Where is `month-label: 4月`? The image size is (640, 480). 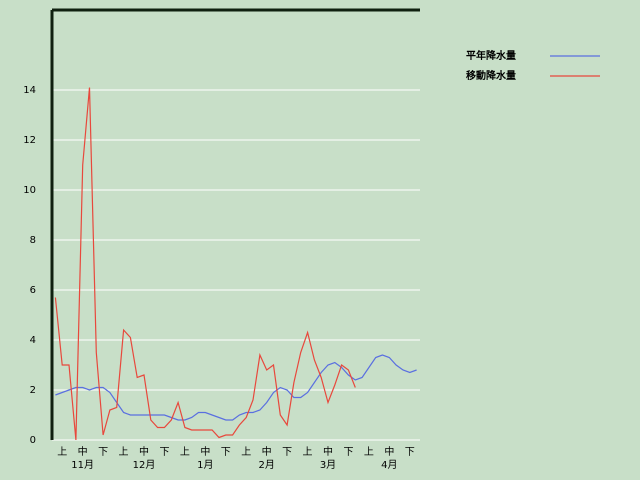
month-label: 4月 is located at coordinates (389, 465).